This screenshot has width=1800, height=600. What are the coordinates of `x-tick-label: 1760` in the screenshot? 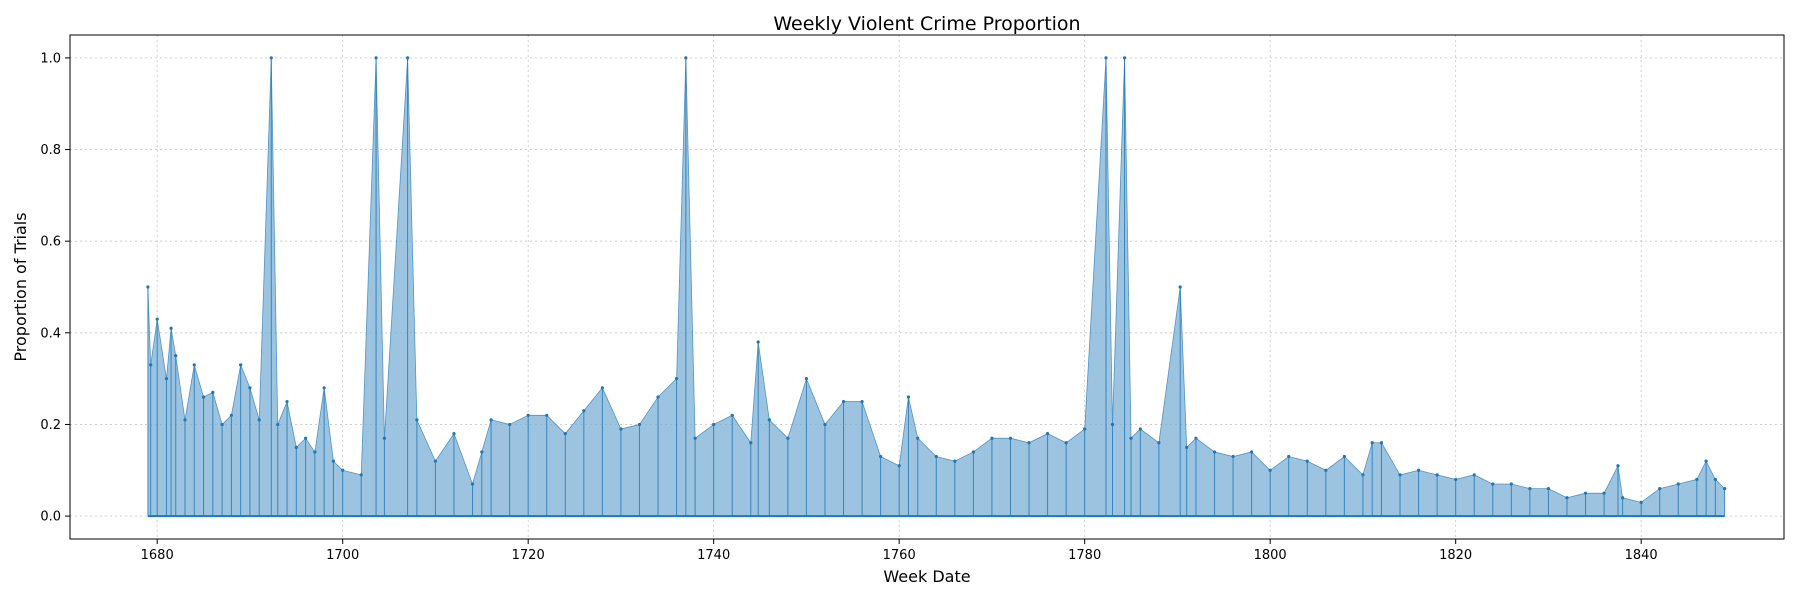 It's located at (899, 555).